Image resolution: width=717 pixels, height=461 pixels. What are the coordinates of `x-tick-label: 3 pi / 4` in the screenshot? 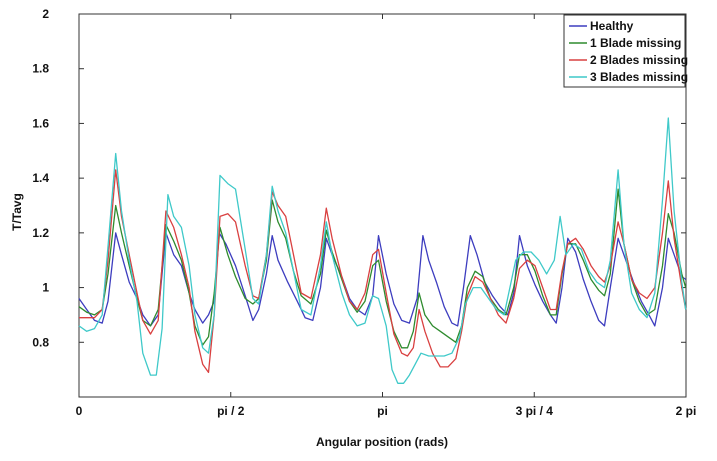 It's located at (535, 411).